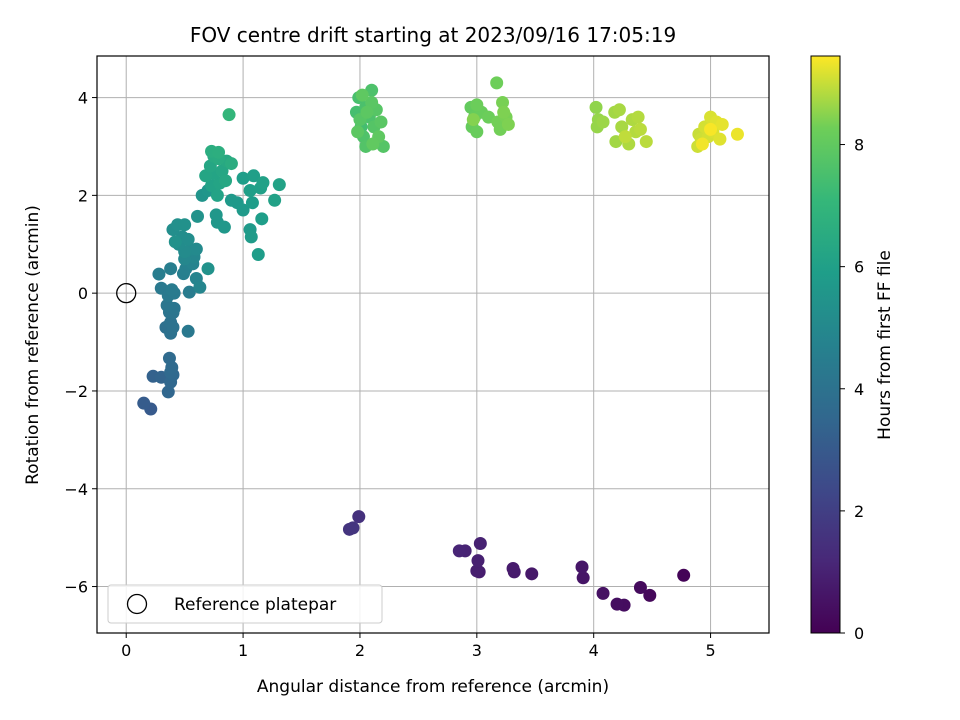 The height and width of the screenshot is (720, 960). I want to click on x-tick-label: 1, so click(243, 650).